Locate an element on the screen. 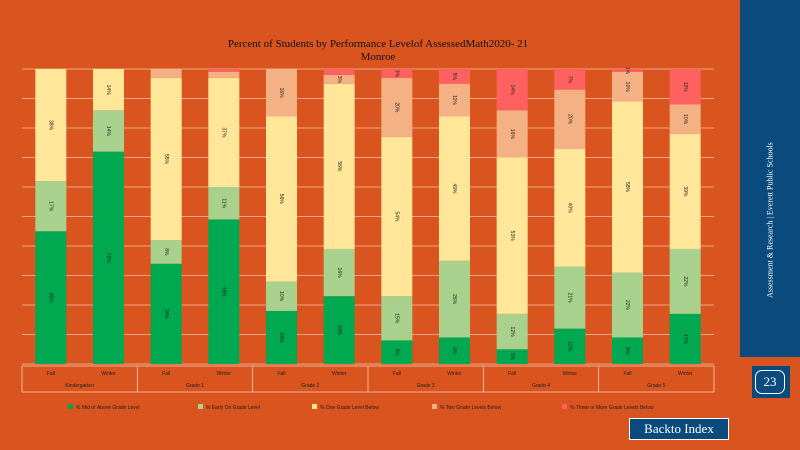  chart-subtitle: Monroe is located at coordinates (378, 57).